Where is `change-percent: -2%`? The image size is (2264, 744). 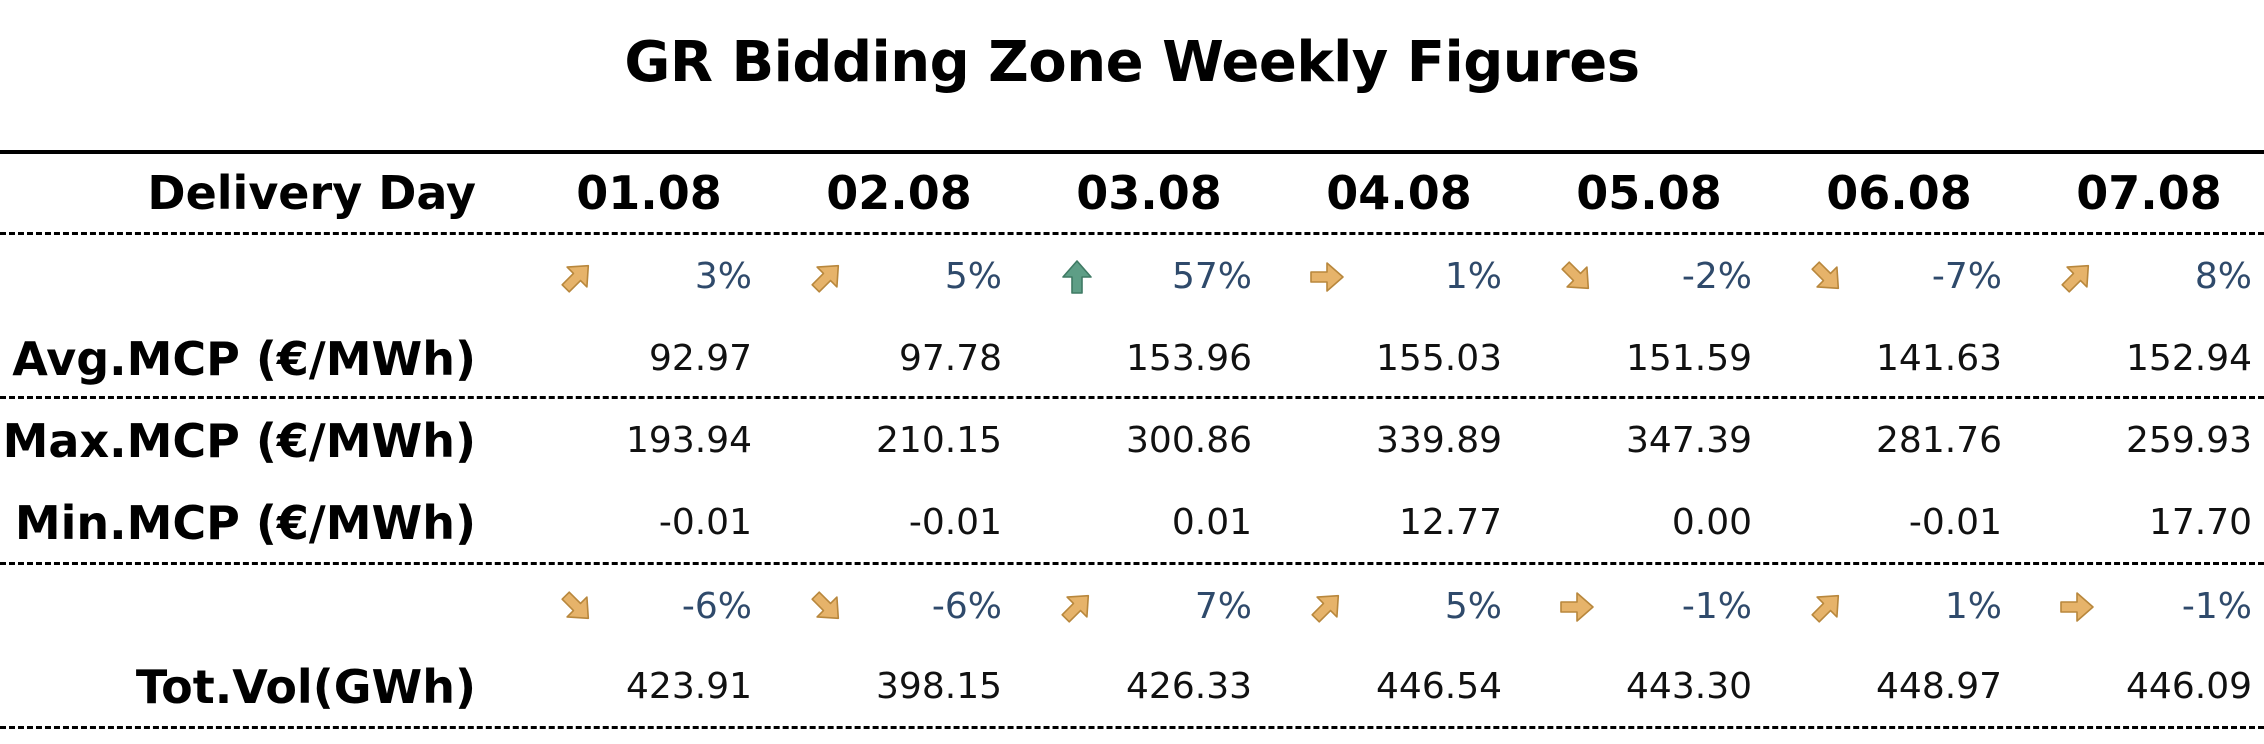
change-percent: -2% is located at coordinates (1716, 276).